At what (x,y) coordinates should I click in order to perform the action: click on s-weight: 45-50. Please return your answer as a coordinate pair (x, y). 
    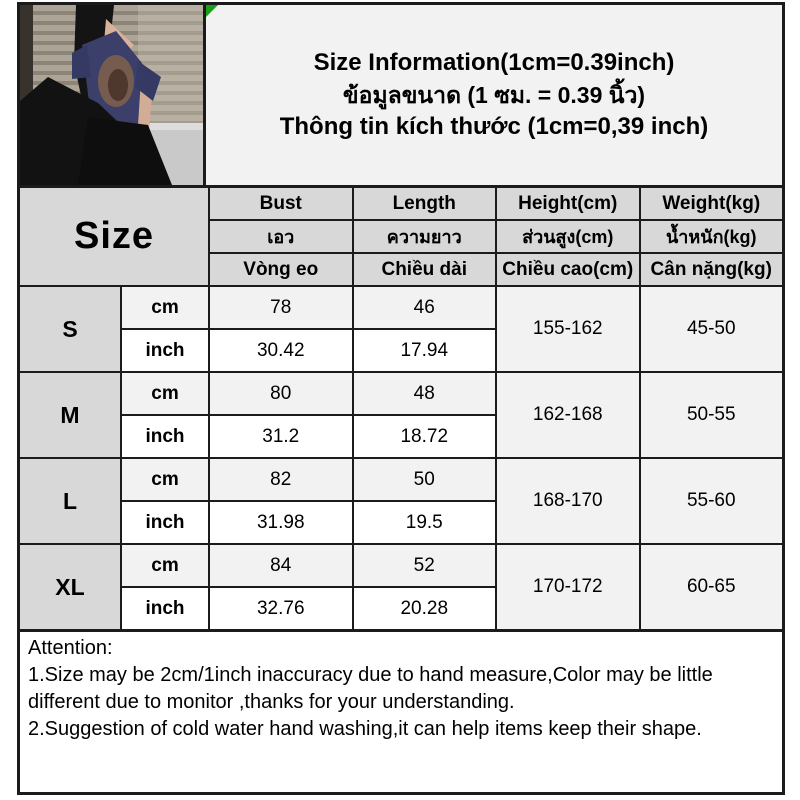
    Looking at the image, I should click on (711, 329).